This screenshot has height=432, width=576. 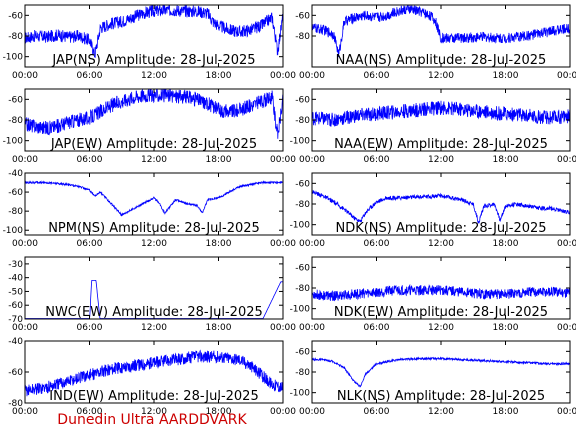 I want to click on y-tick-label: -50, so click(x=15, y=292).